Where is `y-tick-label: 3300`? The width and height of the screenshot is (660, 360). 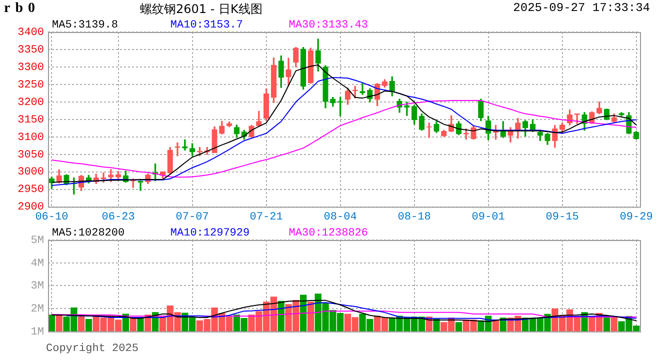 y-tick-label: 3300 is located at coordinates (31, 68).